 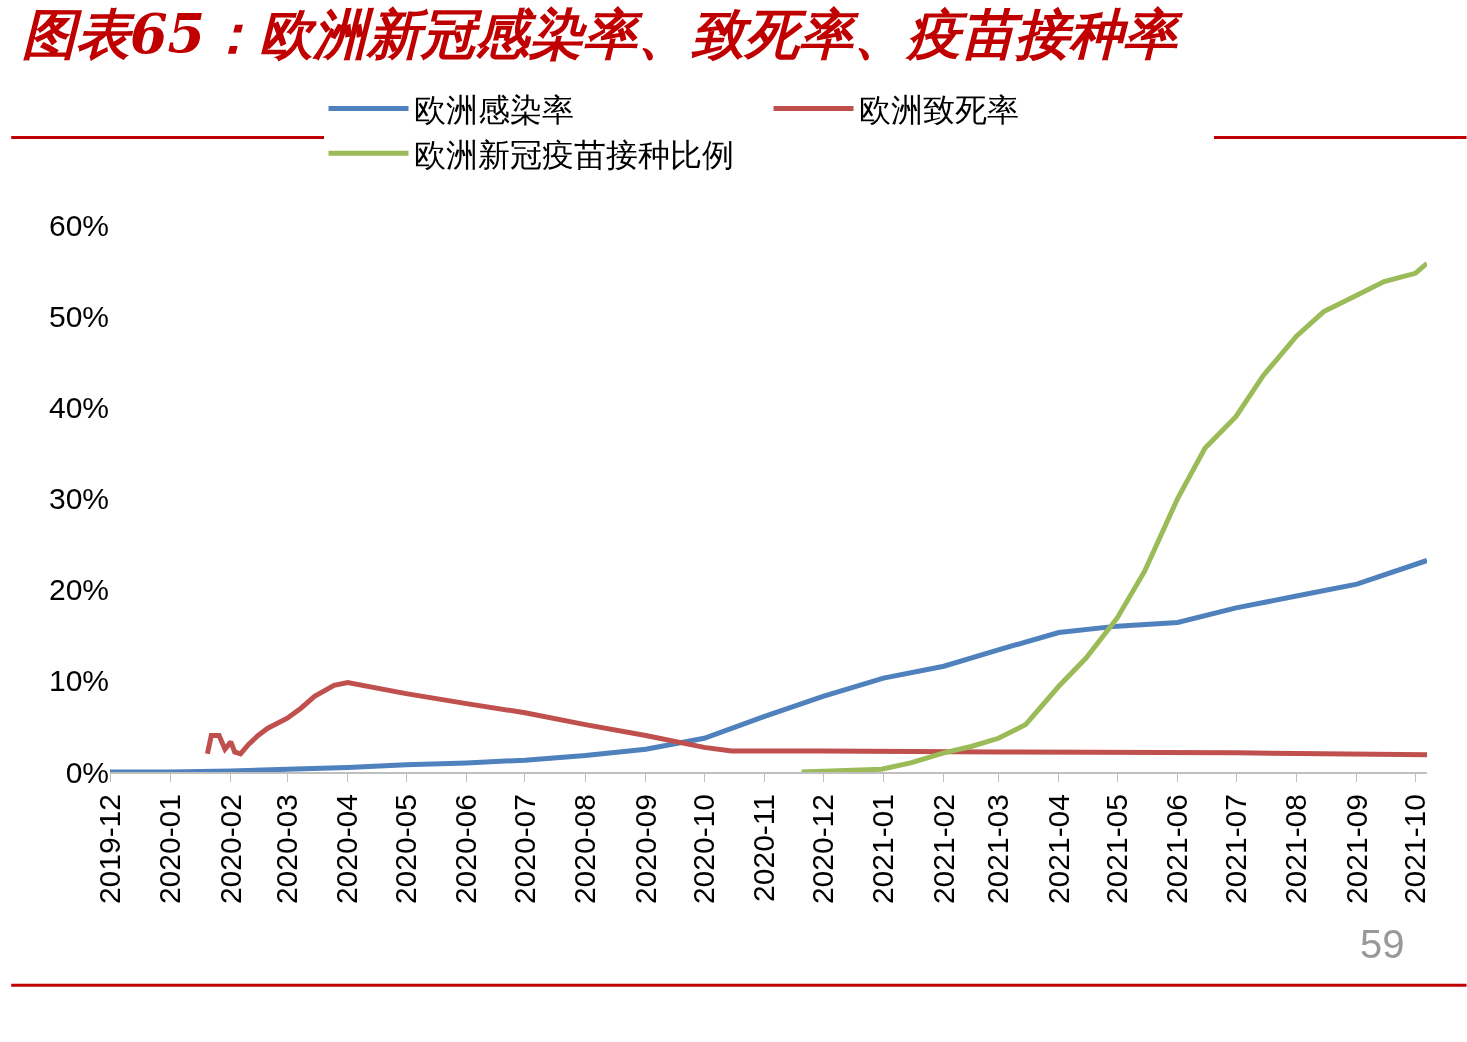 What do you see at coordinates (78, 407) in the screenshot?
I see `y-tick-label: 40%` at bounding box center [78, 407].